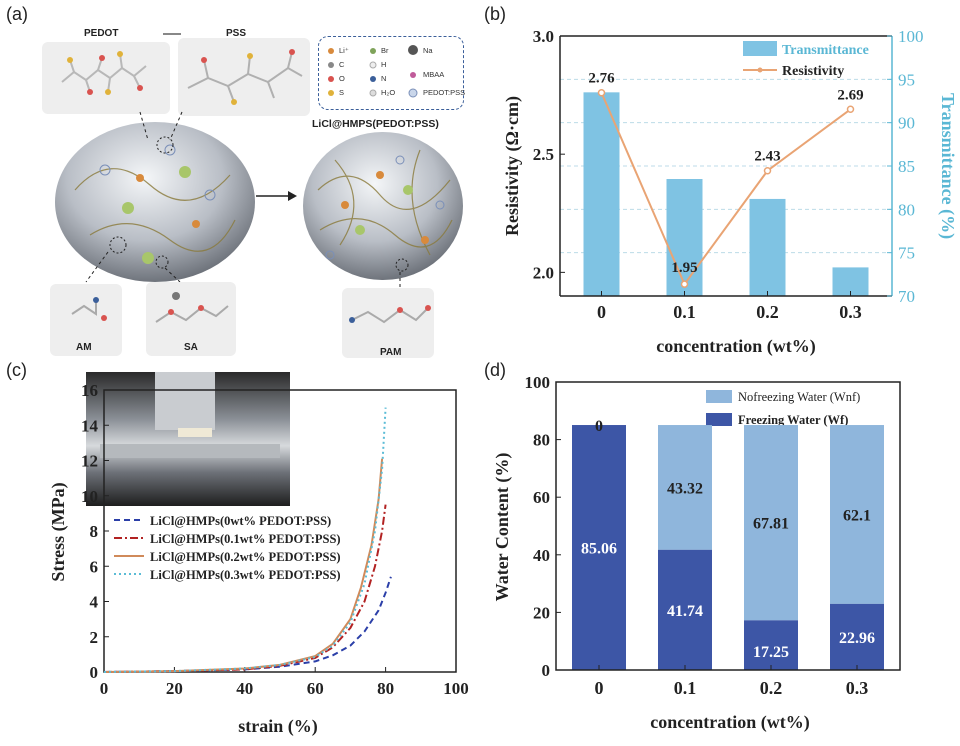 This screenshot has width=960, height=746. I want to click on tick-label-d-x-0: 0, so click(599, 688).